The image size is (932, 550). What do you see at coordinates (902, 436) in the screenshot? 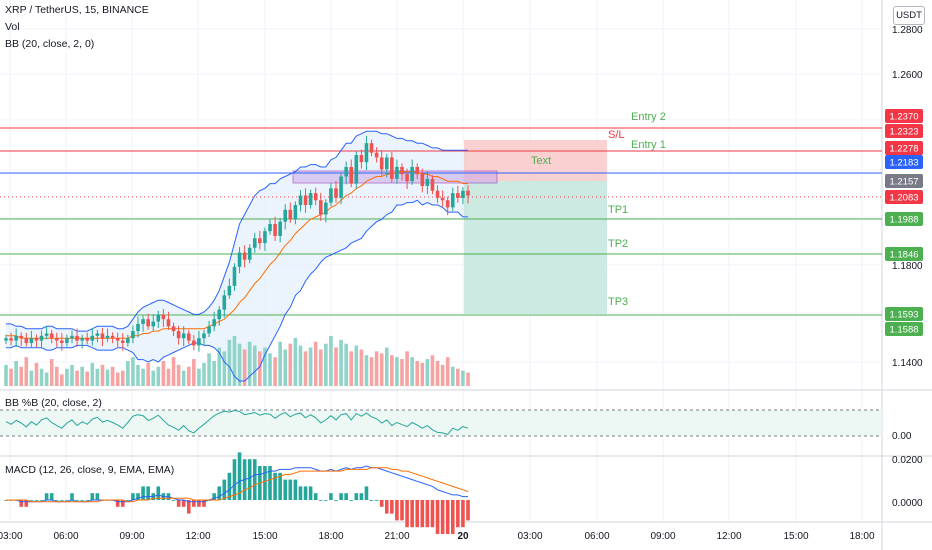
I see `bbpct-tick-0: 0.00` at bounding box center [902, 436].